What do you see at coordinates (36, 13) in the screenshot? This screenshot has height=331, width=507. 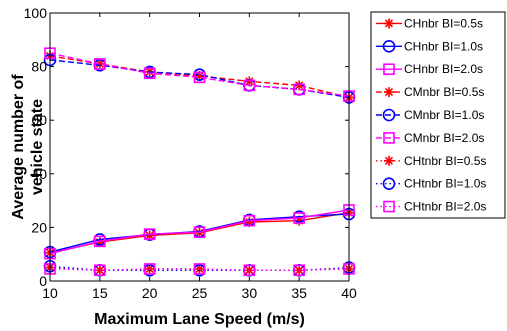 I see `y-tick-label: 100` at bounding box center [36, 13].